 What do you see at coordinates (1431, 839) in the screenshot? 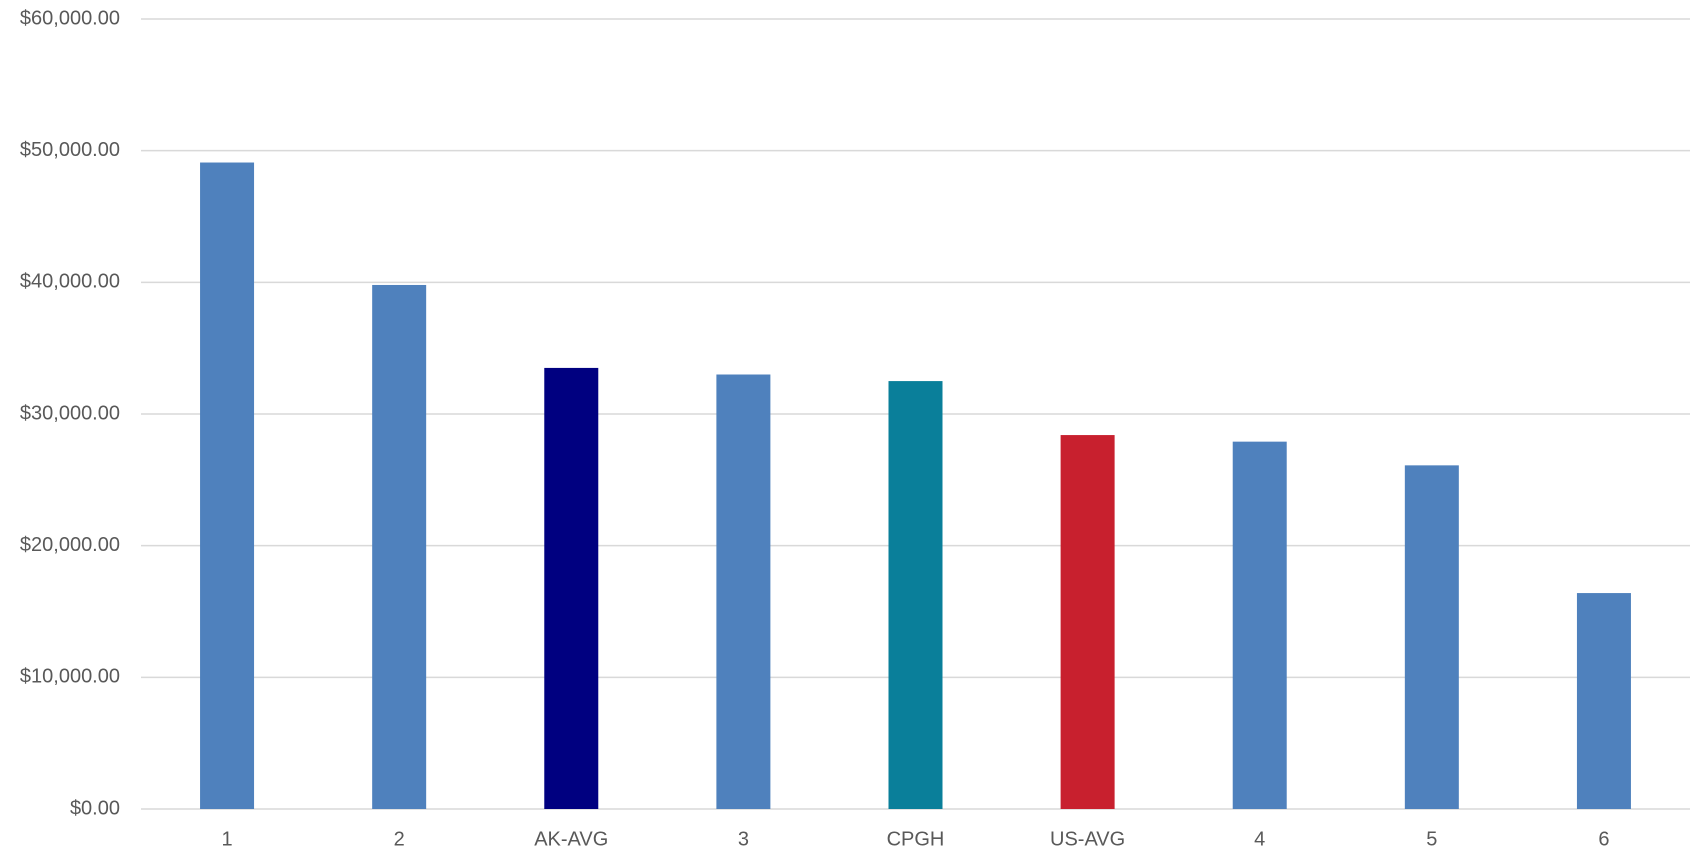
I see `x-tick-label: 5` at bounding box center [1431, 839].